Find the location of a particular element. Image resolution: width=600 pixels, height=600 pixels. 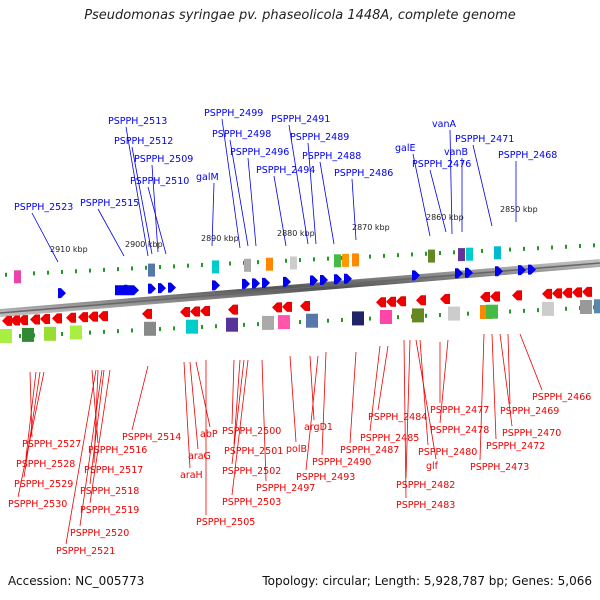

reverse-gene-label: PSPPH_2480 is located at coordinates (447, 452).